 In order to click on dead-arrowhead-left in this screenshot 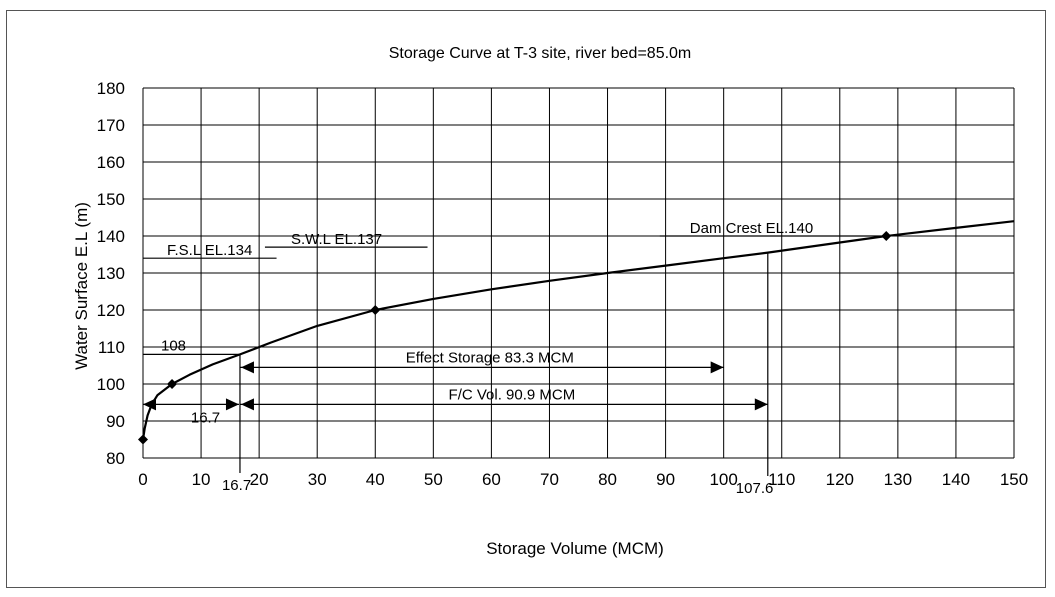, I will do `click(149, 404)`.